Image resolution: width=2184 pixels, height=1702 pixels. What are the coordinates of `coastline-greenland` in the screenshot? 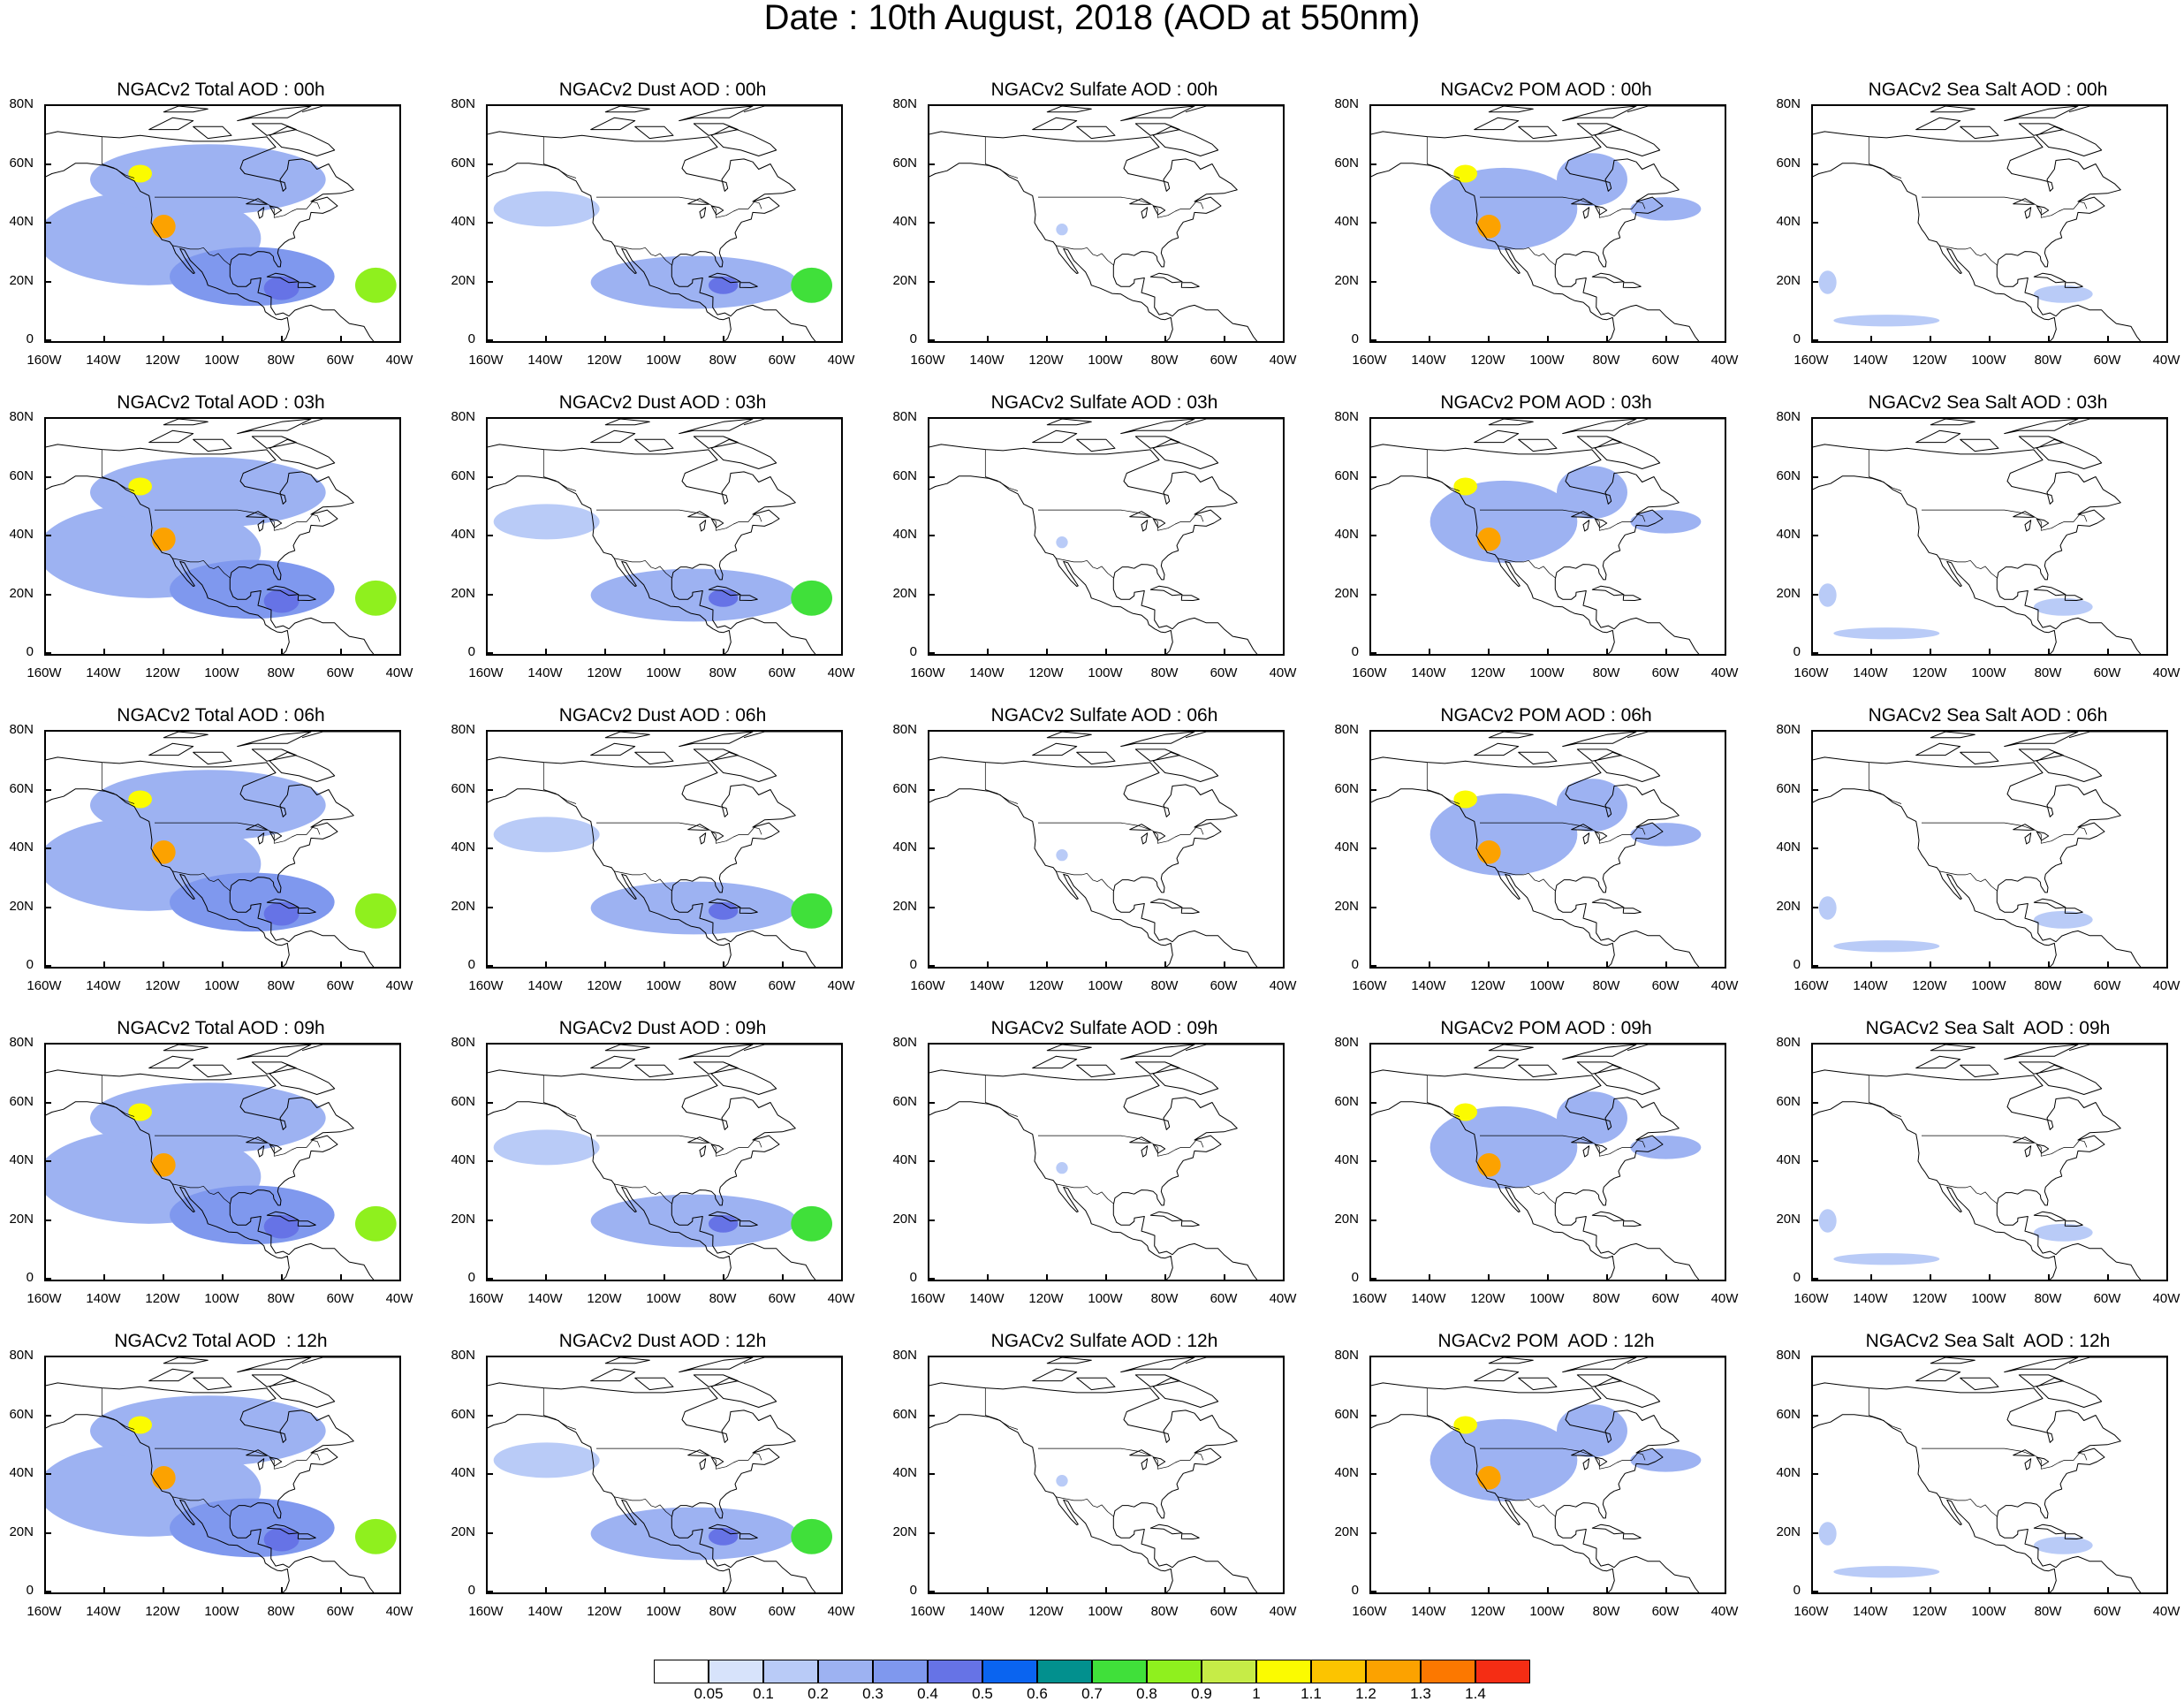 It's located at (1676, 735).